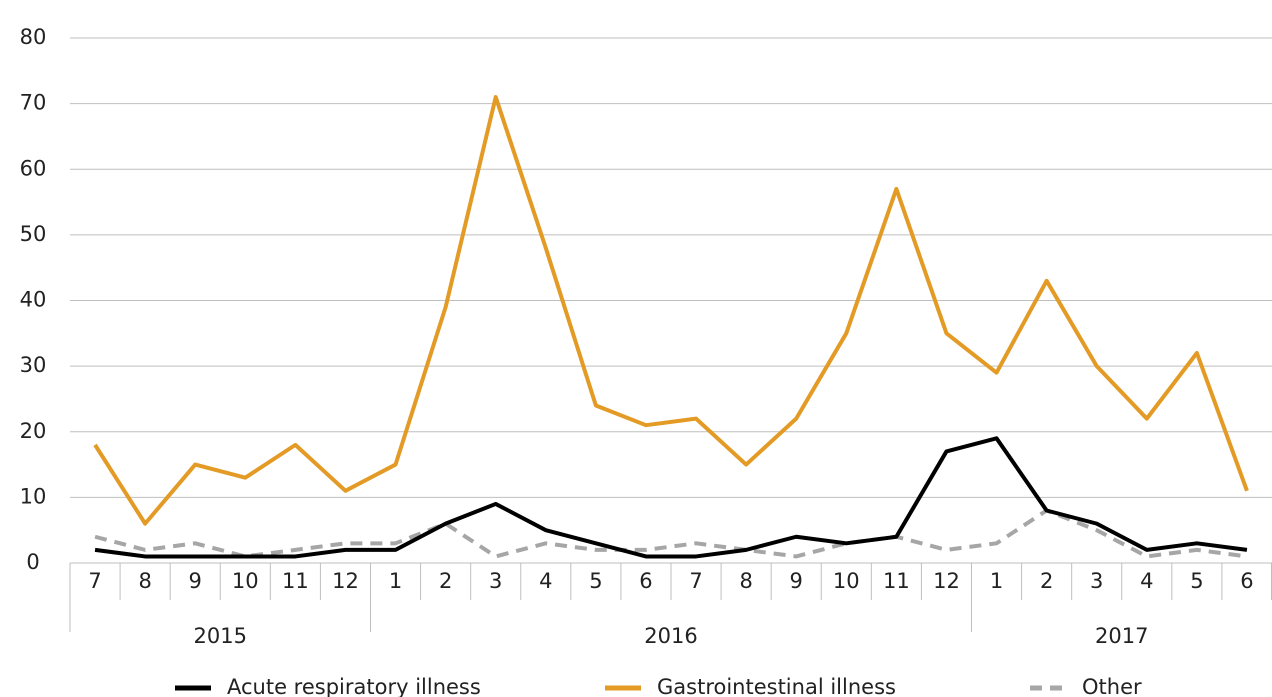 This screenshot has width=1272, height=697. Describe the element at coordinates (33, 300) in the screenshot. I see `y-tick-label: 40` at that location.